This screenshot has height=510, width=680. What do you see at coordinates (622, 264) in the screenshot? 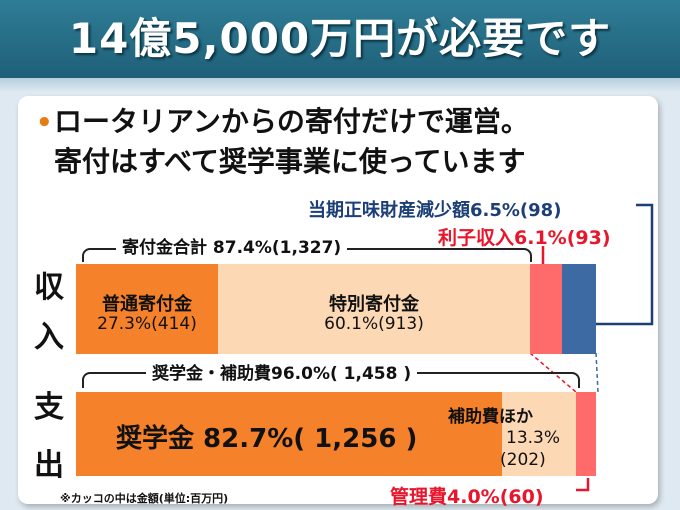
I see `net-asset-connector` at bounding box center [622, 264].